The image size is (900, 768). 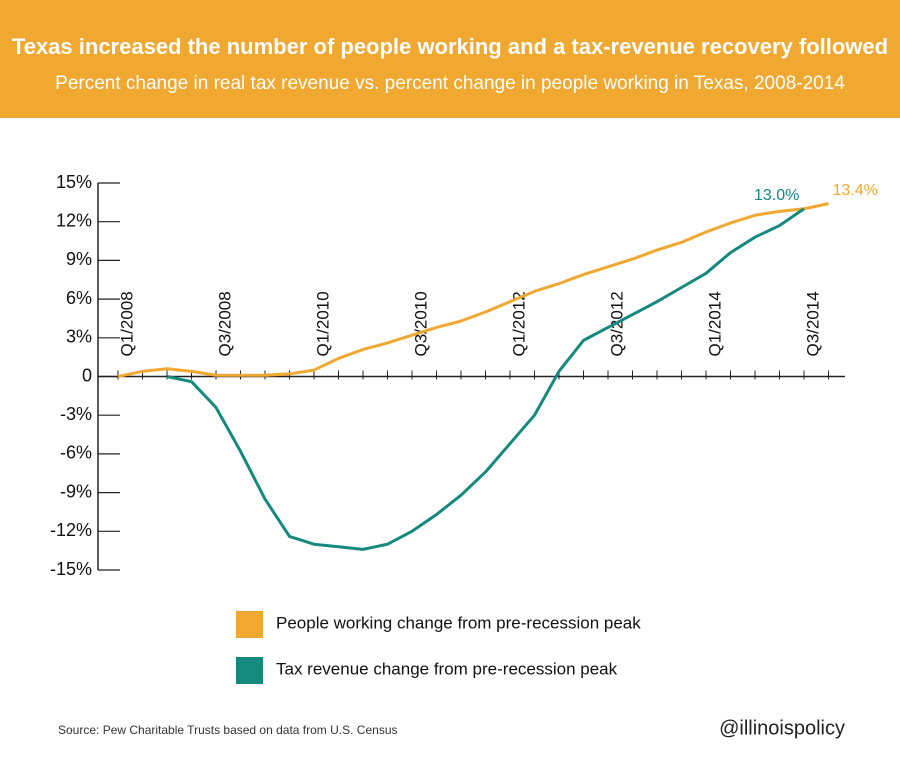 I want to click on y-tick-label: -12%, so click(x=71, y=530).